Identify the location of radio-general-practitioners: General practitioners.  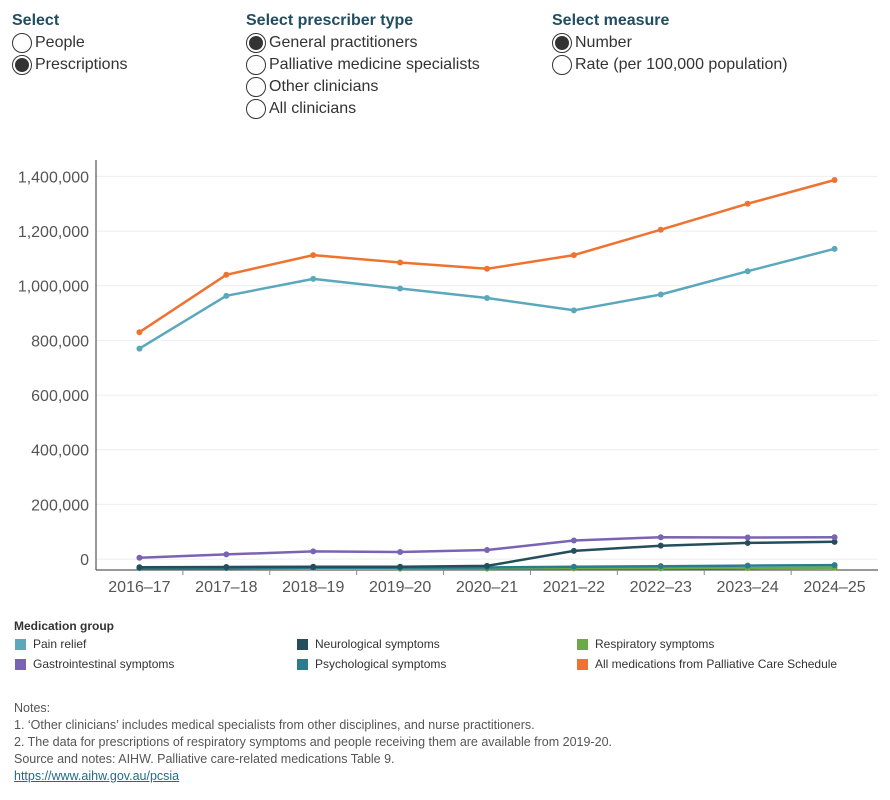
(363, 43).